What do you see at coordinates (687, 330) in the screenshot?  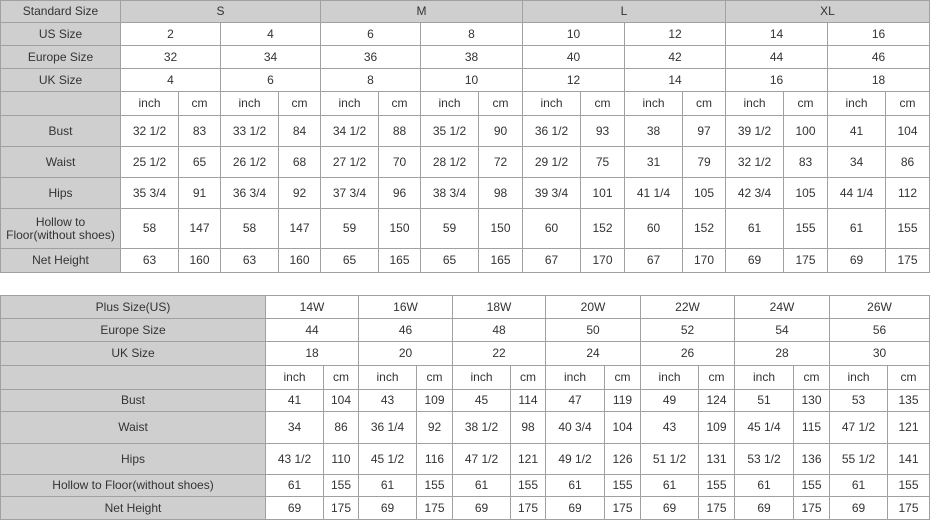 I see `table-cell: 52` at bounding box center [687, 330].